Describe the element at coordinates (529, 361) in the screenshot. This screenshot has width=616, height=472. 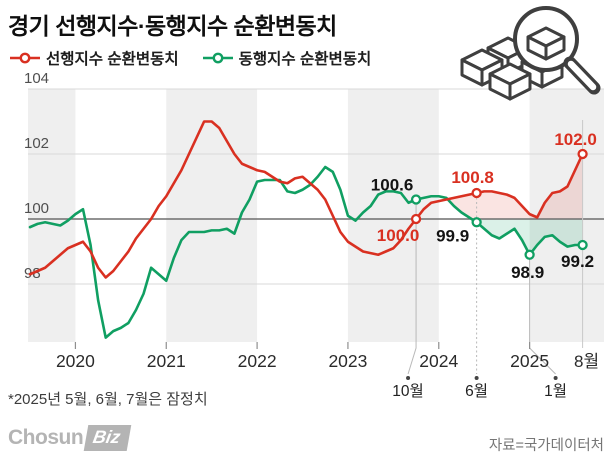
I see `x-axis-label-2025: 2025` at that location.